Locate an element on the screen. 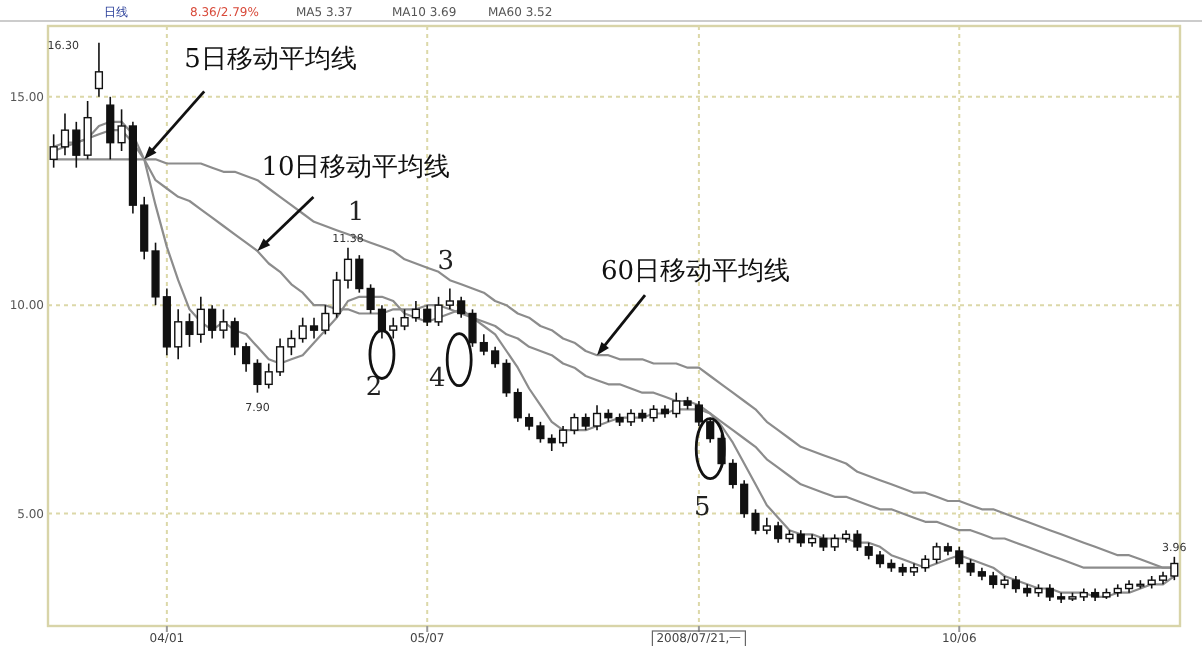 The image size is (1202, 646). annotation: 3 is located at coordinates (446, 261).